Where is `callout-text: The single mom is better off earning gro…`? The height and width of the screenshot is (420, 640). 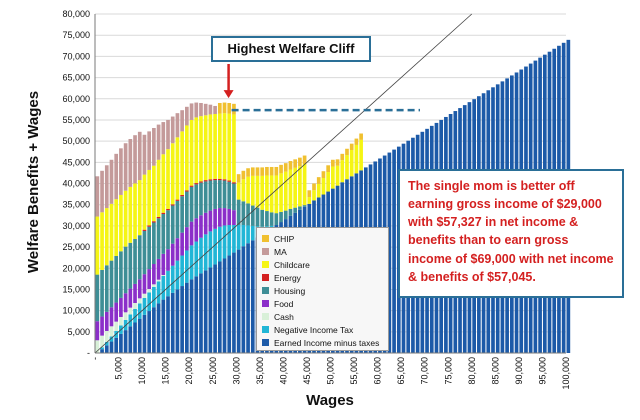
callout-text: The single mom is better off earning gro… is located at coordinates (511, 233).